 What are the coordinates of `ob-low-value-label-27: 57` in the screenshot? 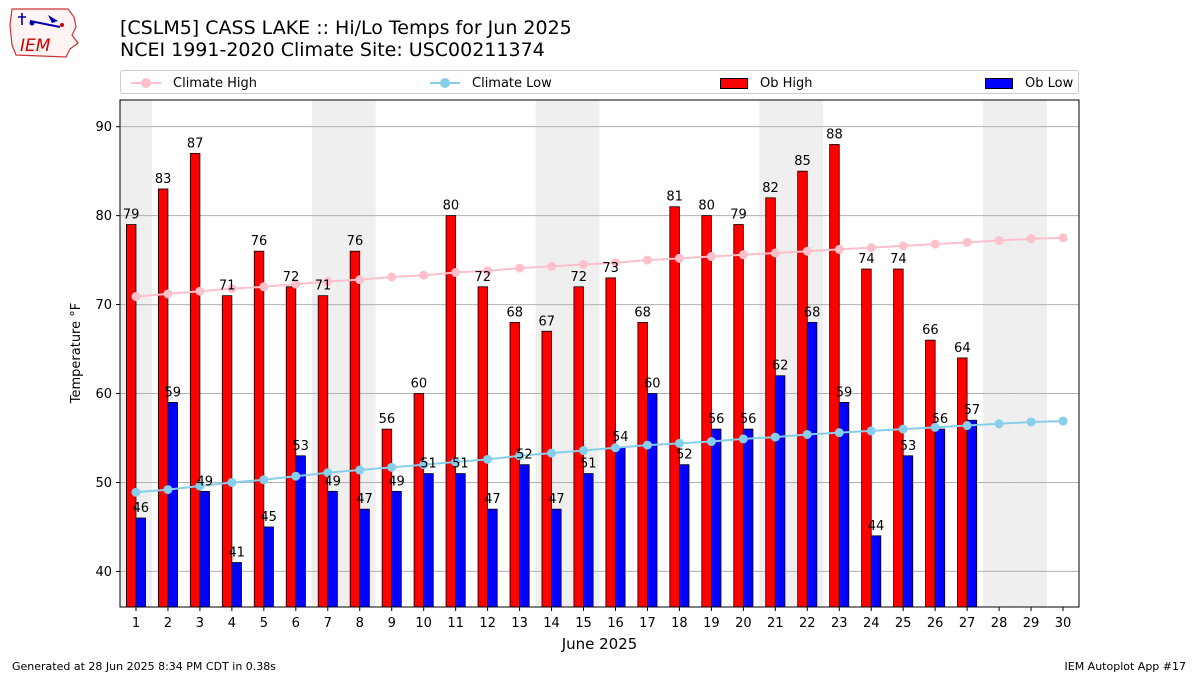 It's located at (972, 410).